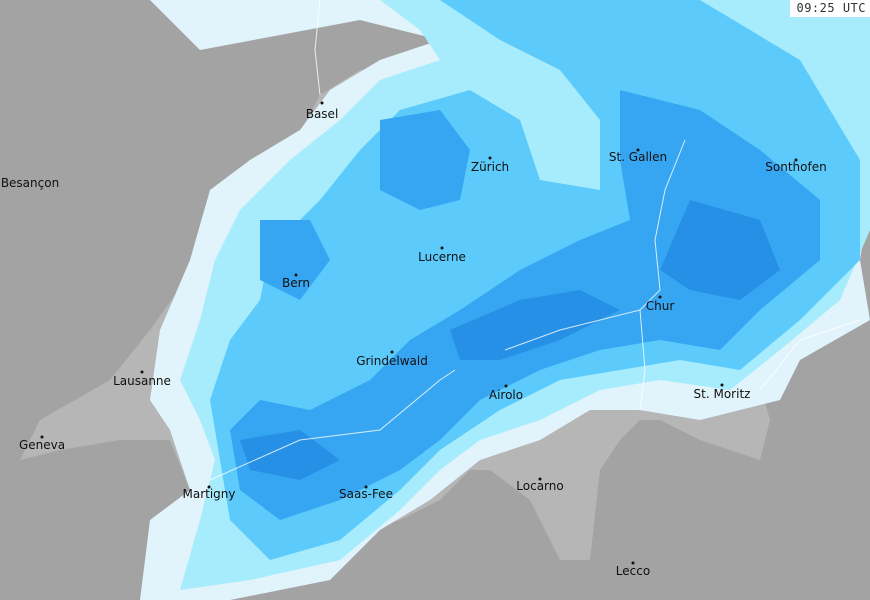  I want to click on city-label: Martigny, so click(208, 494).